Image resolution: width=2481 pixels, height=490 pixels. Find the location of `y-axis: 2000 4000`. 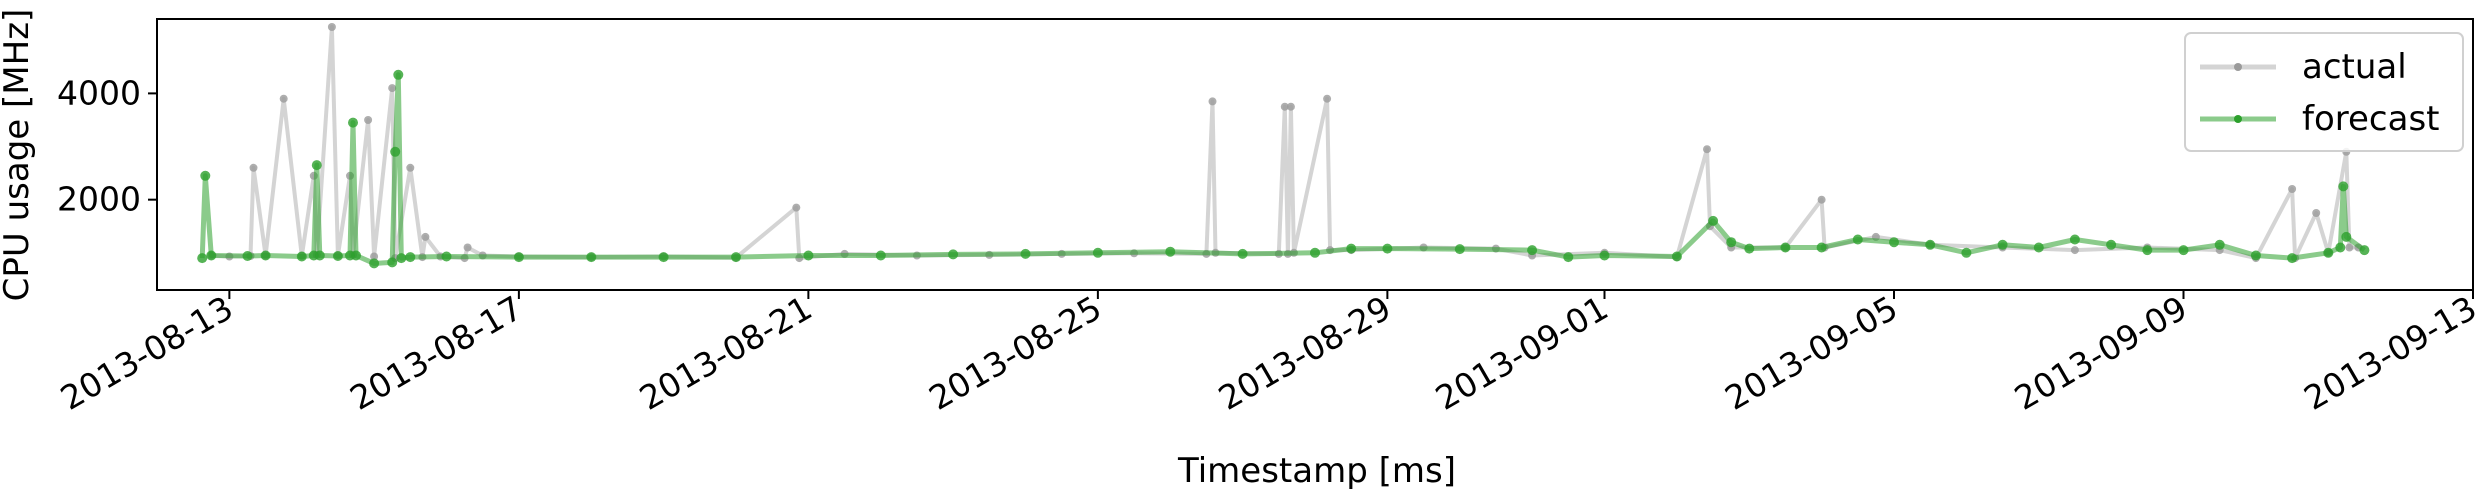

y-axis: 2000 4000 is located at coordinates (107, 146).